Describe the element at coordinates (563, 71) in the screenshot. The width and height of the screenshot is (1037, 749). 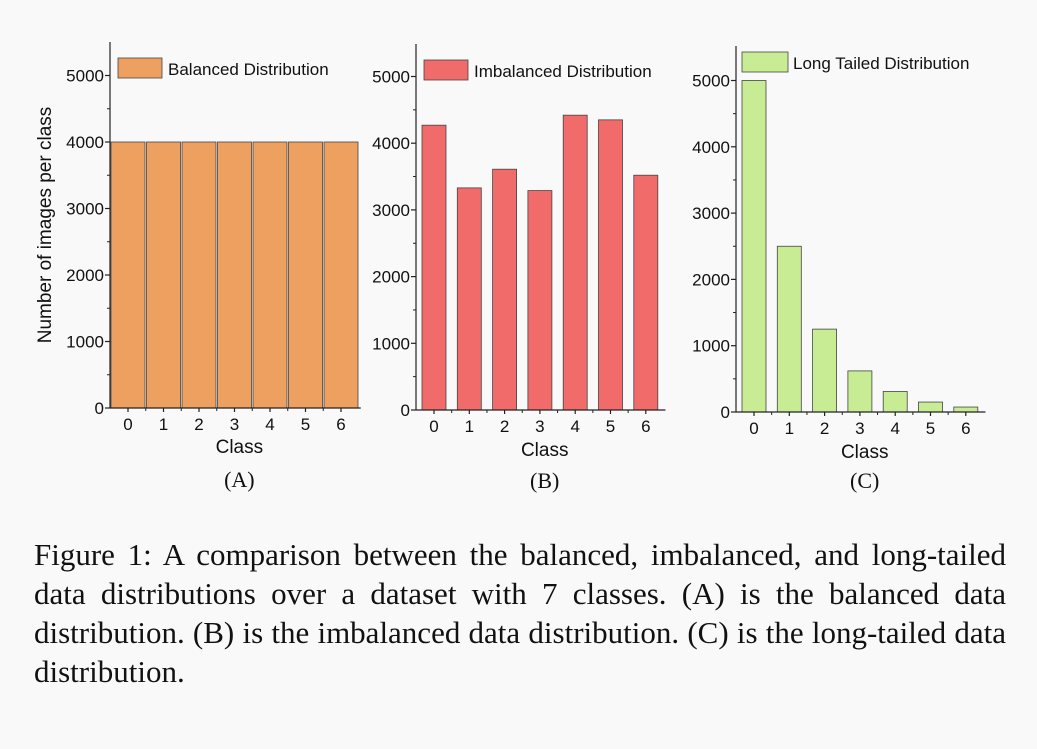
I see `legend-label: Imbalanced Distribution` at that location.